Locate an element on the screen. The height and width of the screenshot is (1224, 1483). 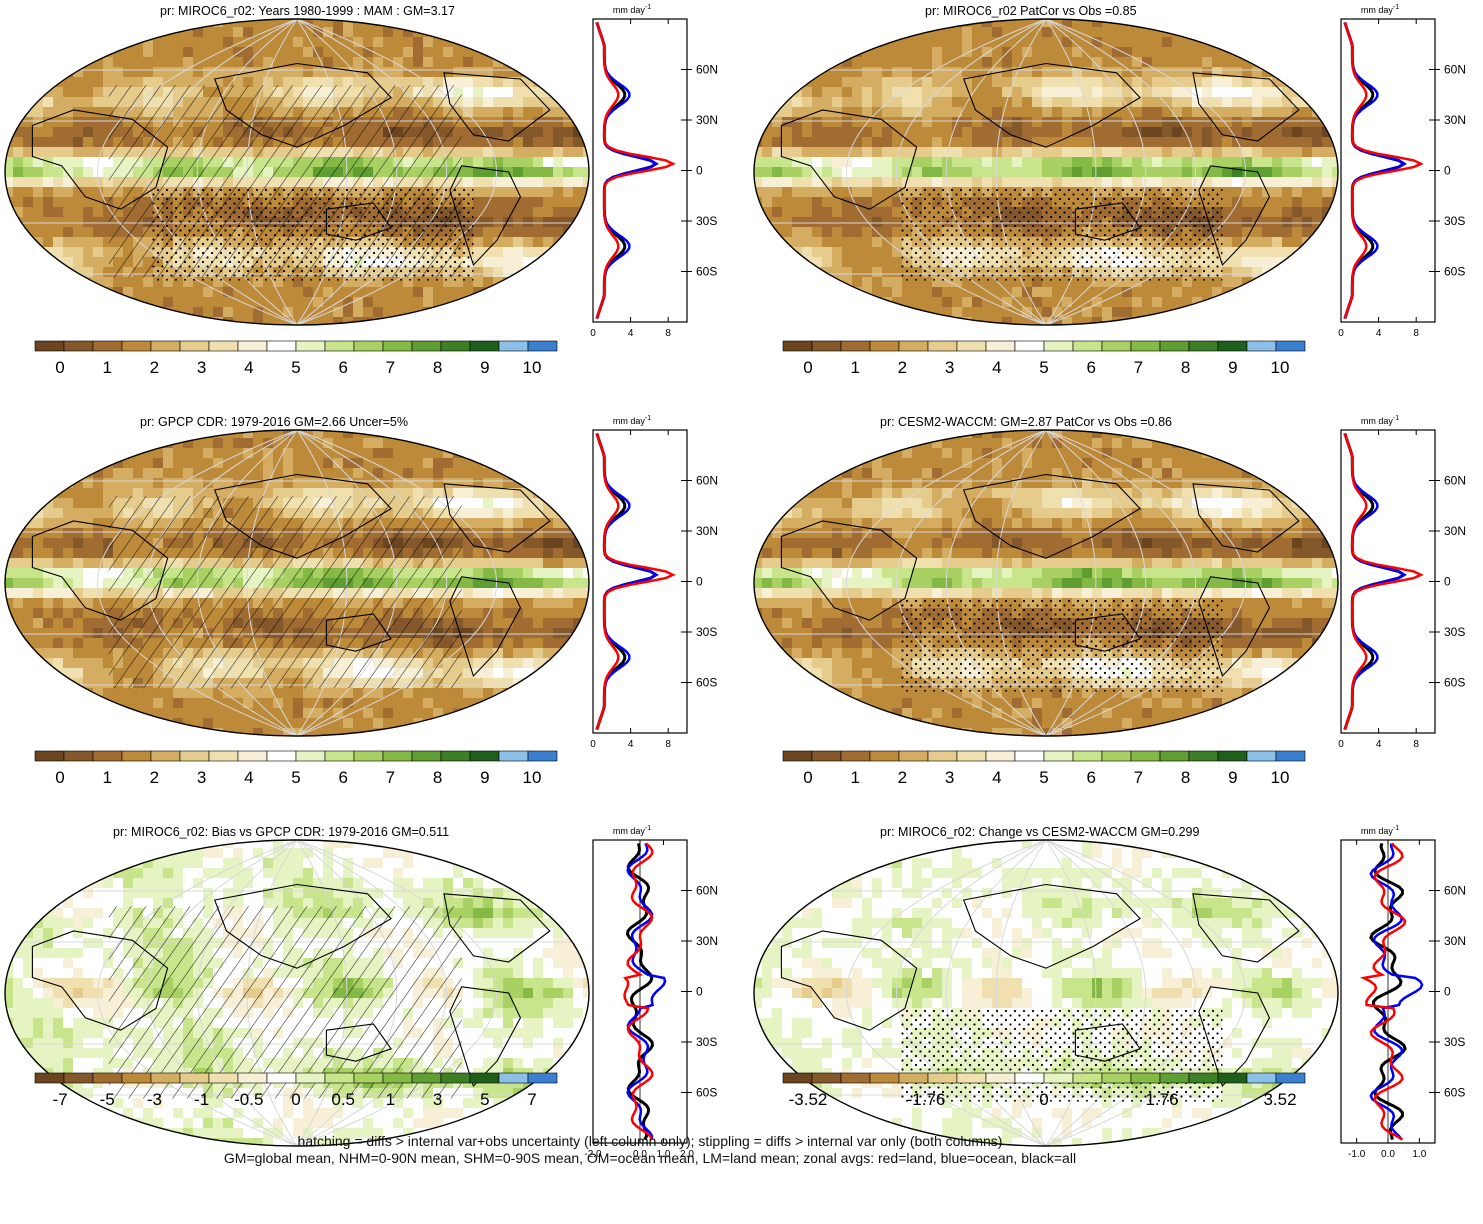
colorbar-label: 10 is located at coordinates (532, 777).